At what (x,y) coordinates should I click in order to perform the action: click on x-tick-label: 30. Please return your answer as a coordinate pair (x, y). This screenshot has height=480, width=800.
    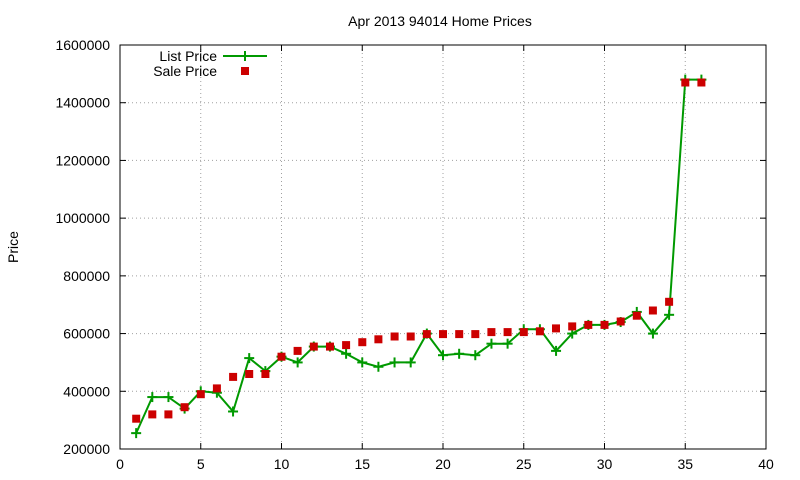
    Looking at the image, I should click on (605, 464).